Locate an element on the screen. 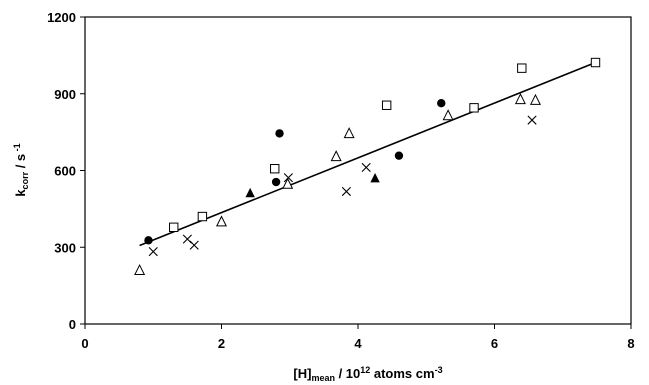  y-tick-label: 300 is located at coordinates (65, 247).